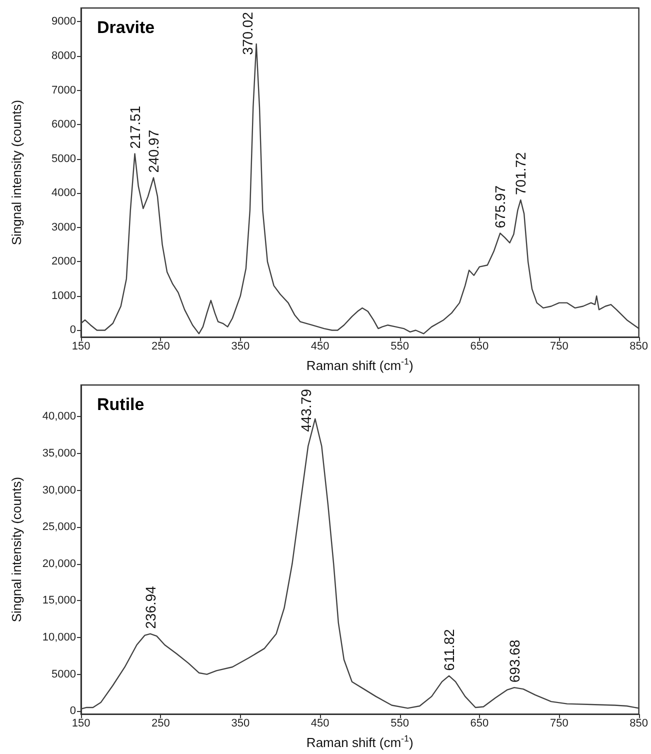 The width and height of the screenshot is (651, 754). I want to click on y-tick-label: 1000, so click(64, 296).